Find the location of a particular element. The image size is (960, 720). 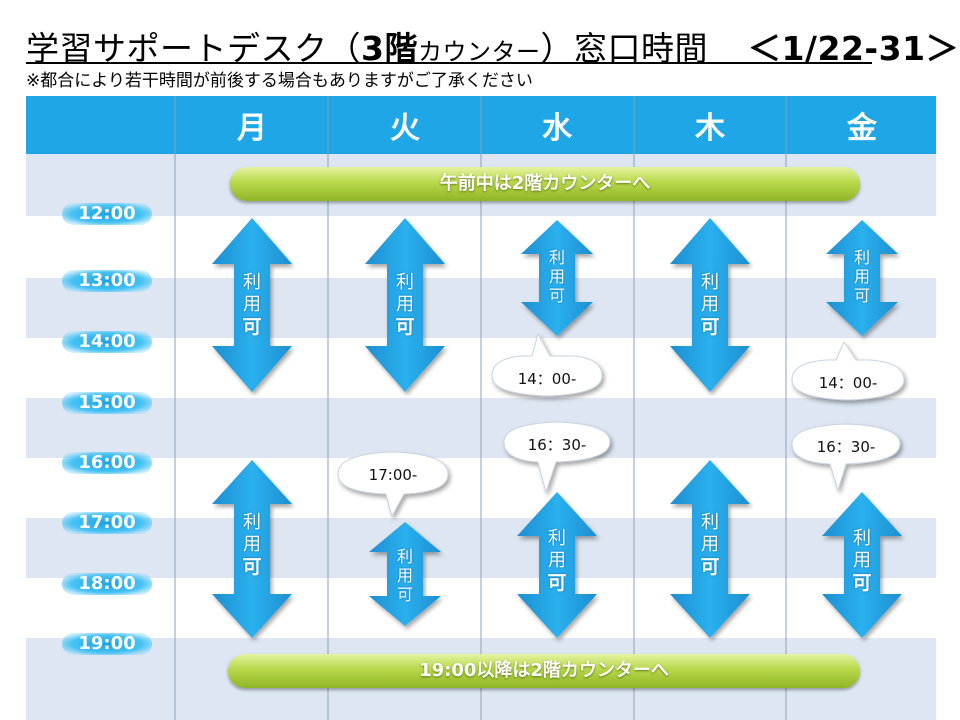

arrow-fri-evening is located at coordinates (862, 565).